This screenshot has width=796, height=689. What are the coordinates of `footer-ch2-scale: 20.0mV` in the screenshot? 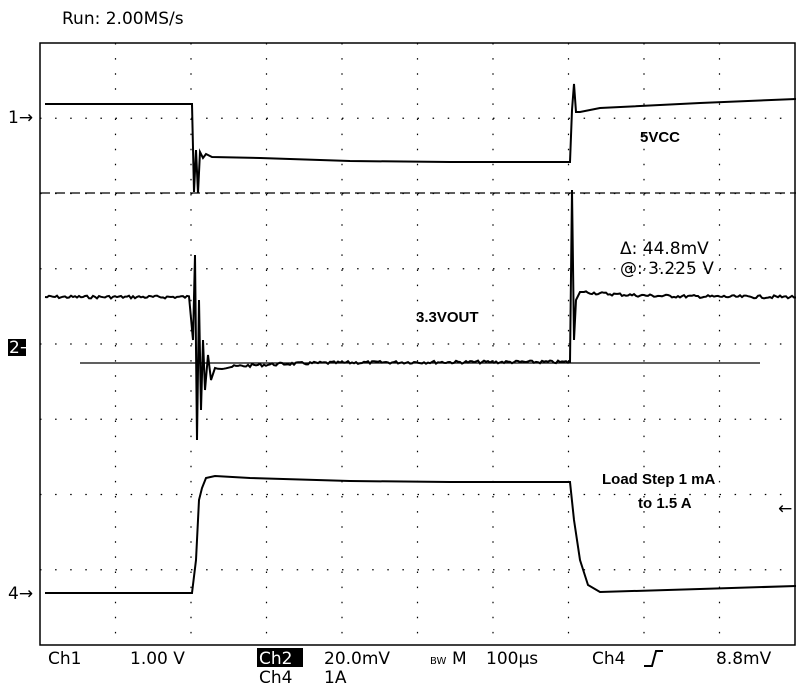 It's located at (357, 659).